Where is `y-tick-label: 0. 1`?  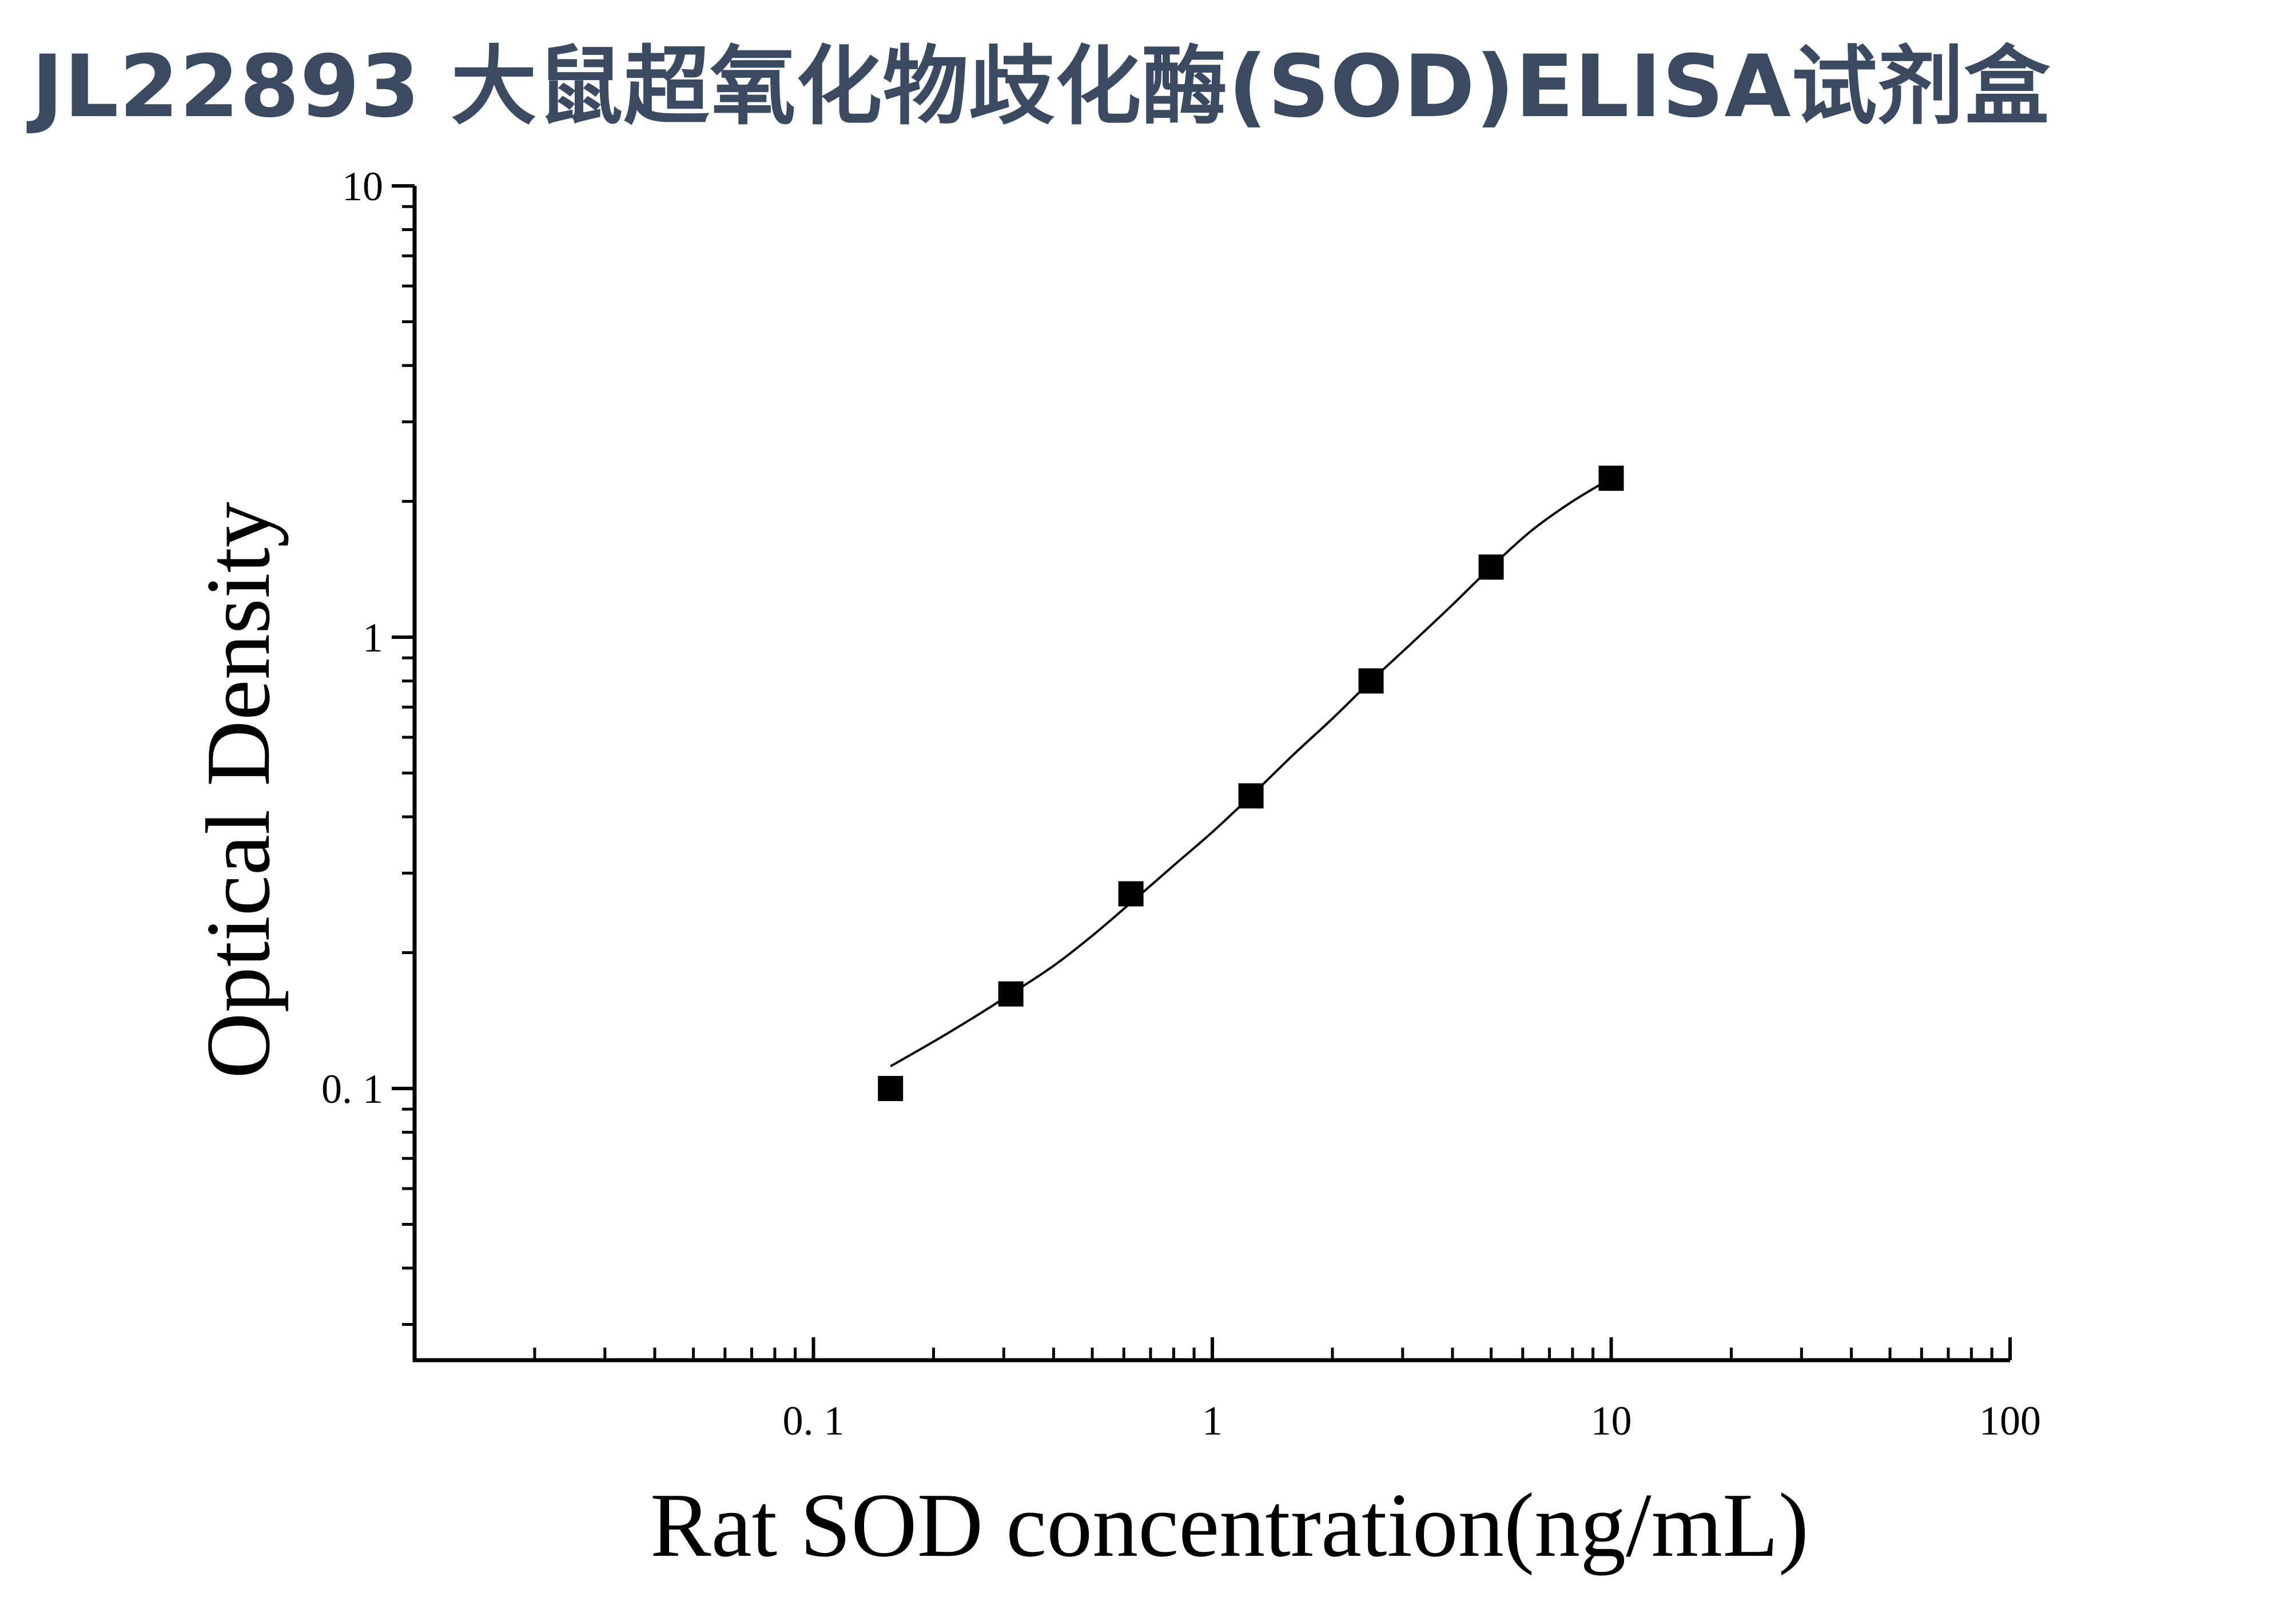 y-tick-label: 0. 1 is located at coordinates (352, 1089).